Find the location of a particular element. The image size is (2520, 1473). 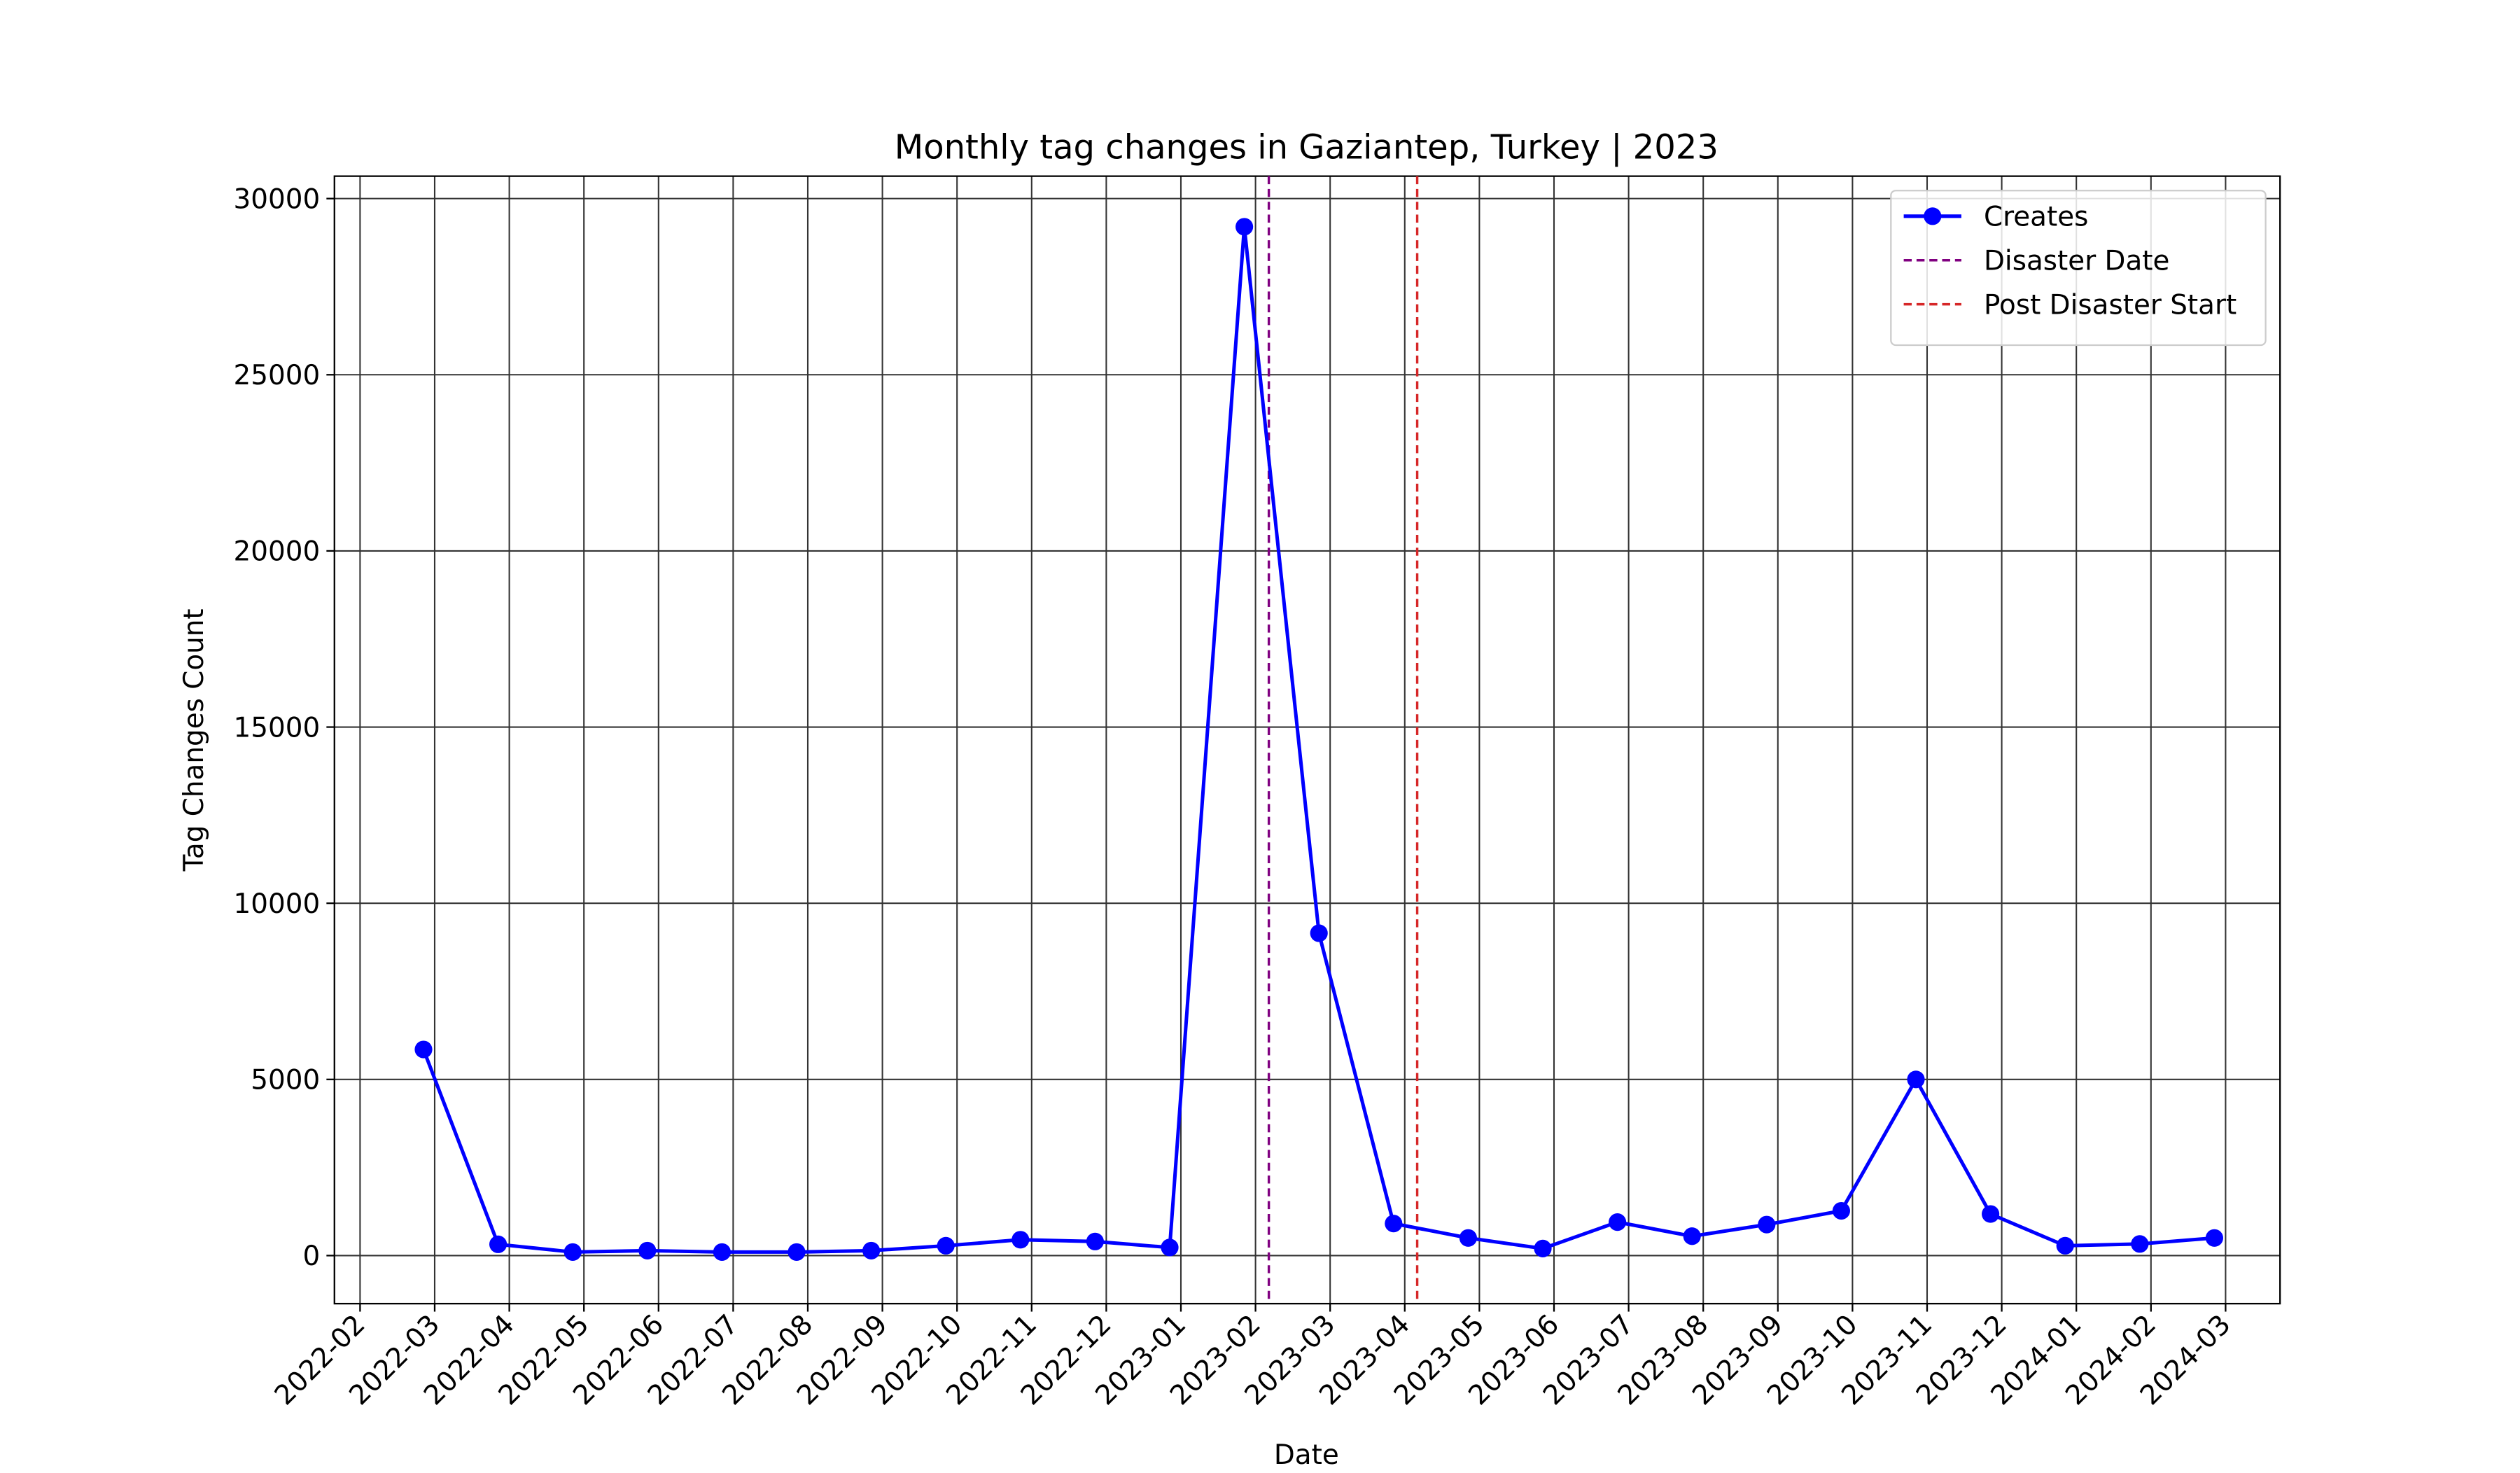

legend-box is located at coordinates (2078, 268).